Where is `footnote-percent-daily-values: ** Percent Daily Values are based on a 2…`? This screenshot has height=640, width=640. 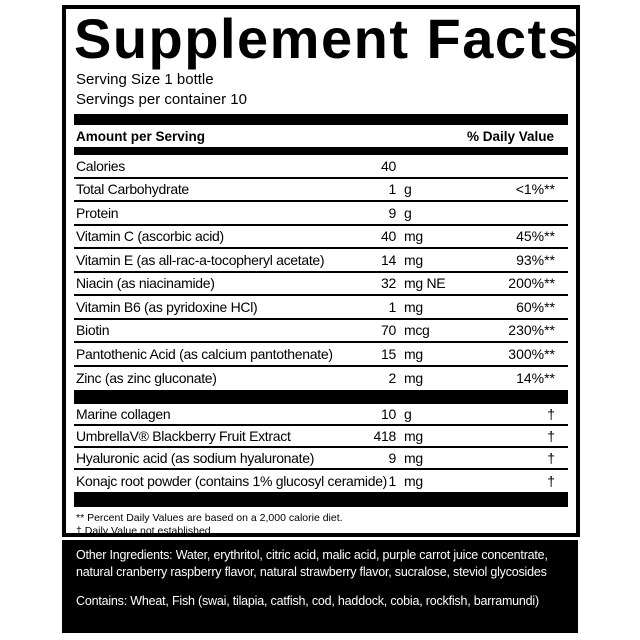
footnote-percent-daily-values: ** Percent Daily Values are based on a 2… is located at coordinates (209, 518).